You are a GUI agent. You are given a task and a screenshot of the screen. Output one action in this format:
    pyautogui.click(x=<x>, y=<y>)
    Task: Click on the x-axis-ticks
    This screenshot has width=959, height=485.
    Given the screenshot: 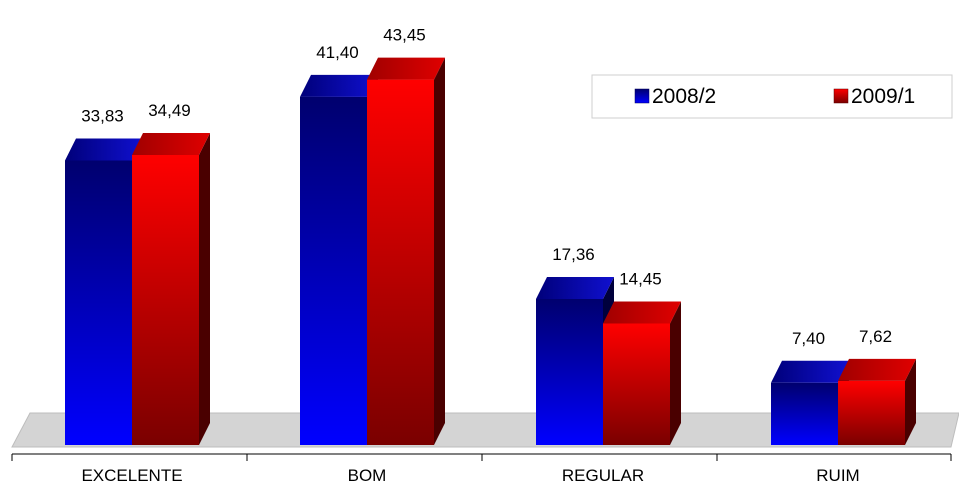 What is the action you would take?
    pyautogui.click(x=481, y=457)
    